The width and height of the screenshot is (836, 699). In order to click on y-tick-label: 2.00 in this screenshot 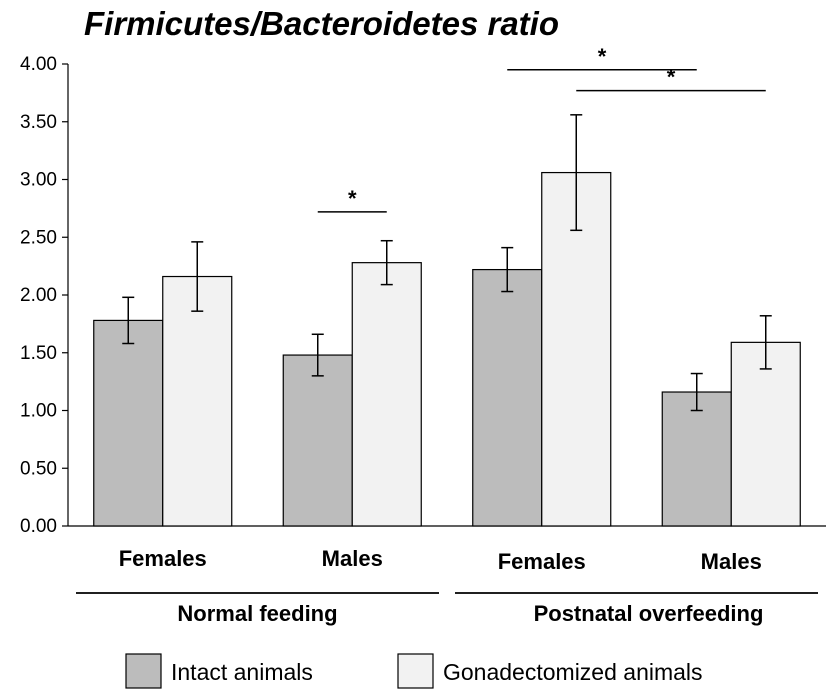, I will do `click(38, 295)`.